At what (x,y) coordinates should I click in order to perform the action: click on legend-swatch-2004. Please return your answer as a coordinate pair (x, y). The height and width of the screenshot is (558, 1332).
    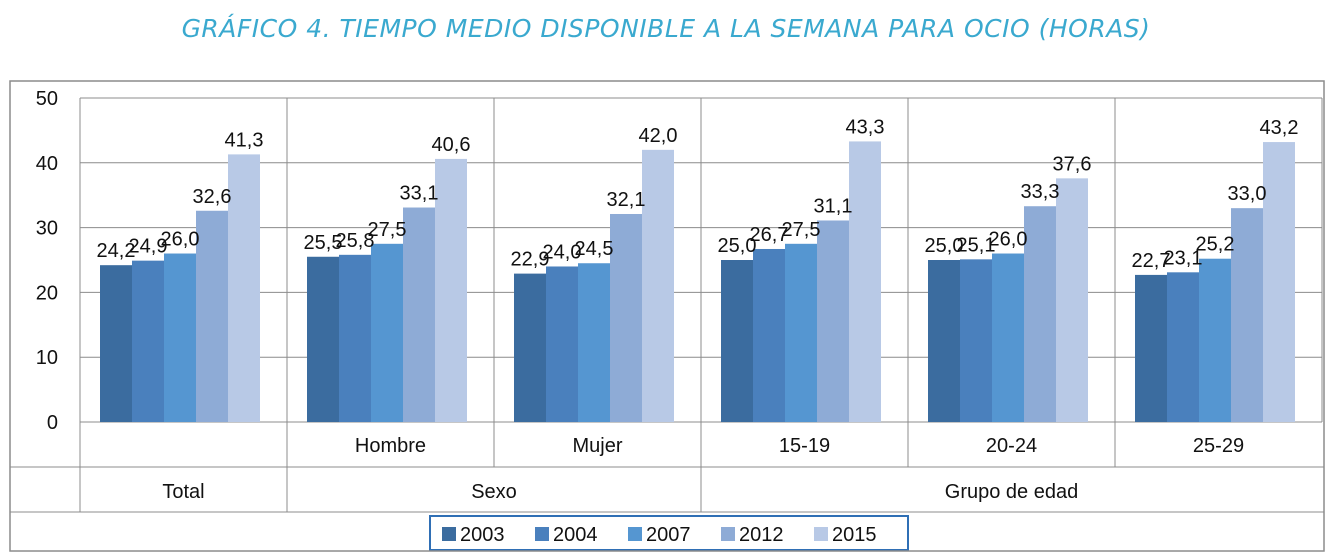
    Looking at the image, I should click on (542, 534).